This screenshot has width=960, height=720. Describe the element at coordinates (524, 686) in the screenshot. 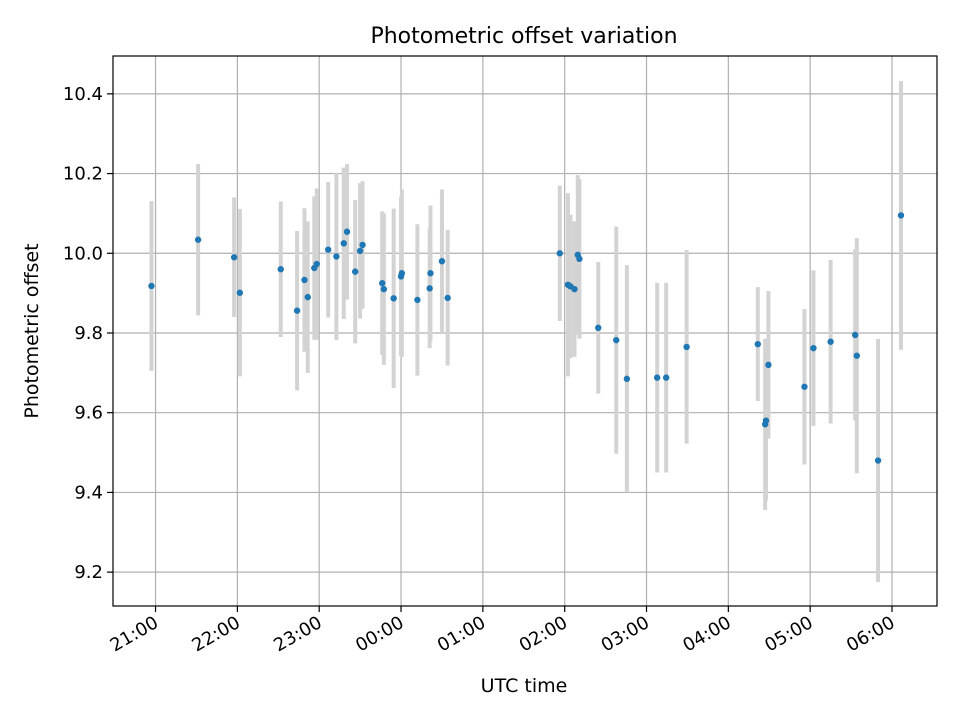

I see `x-axis-label: UTC time` at that location.